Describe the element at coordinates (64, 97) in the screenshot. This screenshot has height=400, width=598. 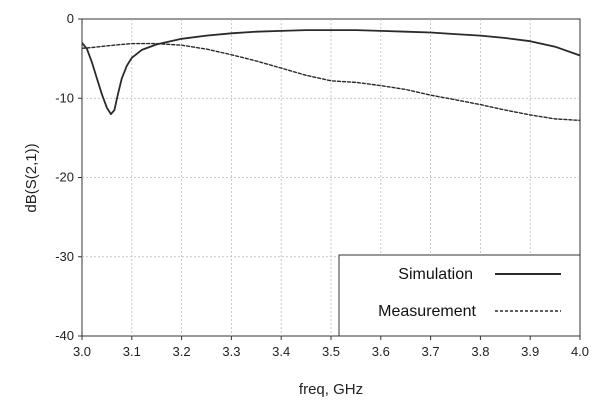
I see `y-tick-label: -10` at that location.